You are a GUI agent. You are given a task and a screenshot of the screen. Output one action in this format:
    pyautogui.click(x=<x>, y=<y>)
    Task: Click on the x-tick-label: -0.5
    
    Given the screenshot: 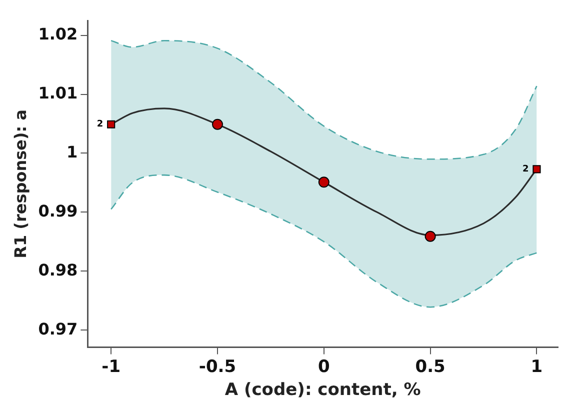 What is the action you would take?
    pyautogui.click(x=217, y=366)
    